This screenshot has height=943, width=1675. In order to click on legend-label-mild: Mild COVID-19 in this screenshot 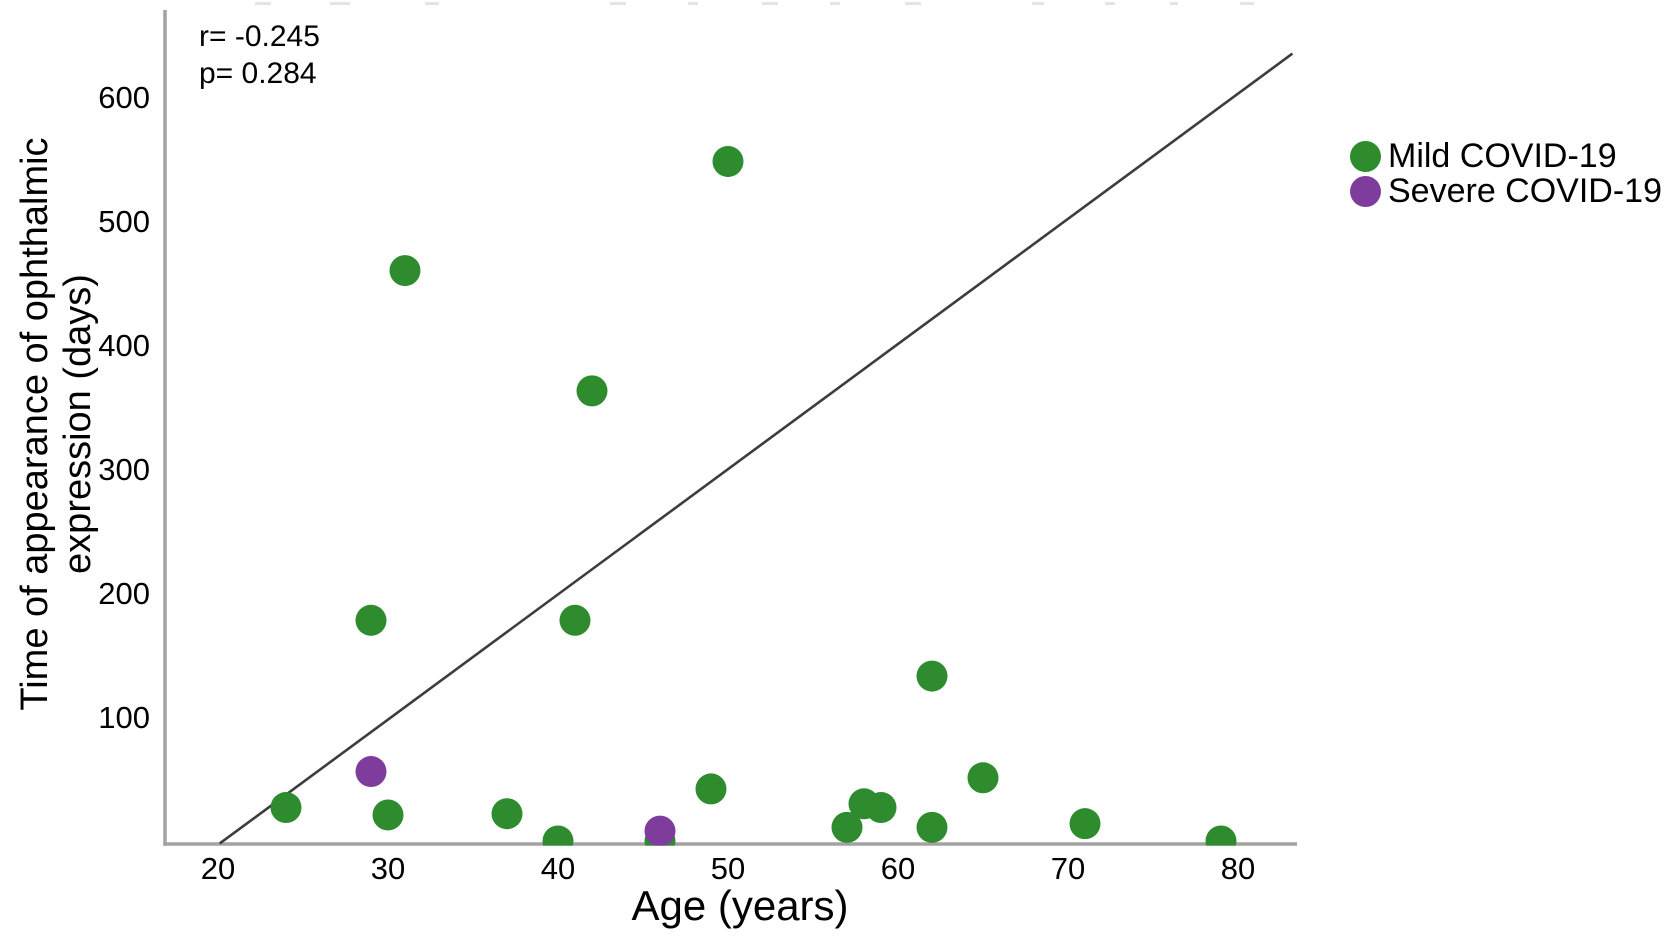, I will do `click(1502, 156)`.